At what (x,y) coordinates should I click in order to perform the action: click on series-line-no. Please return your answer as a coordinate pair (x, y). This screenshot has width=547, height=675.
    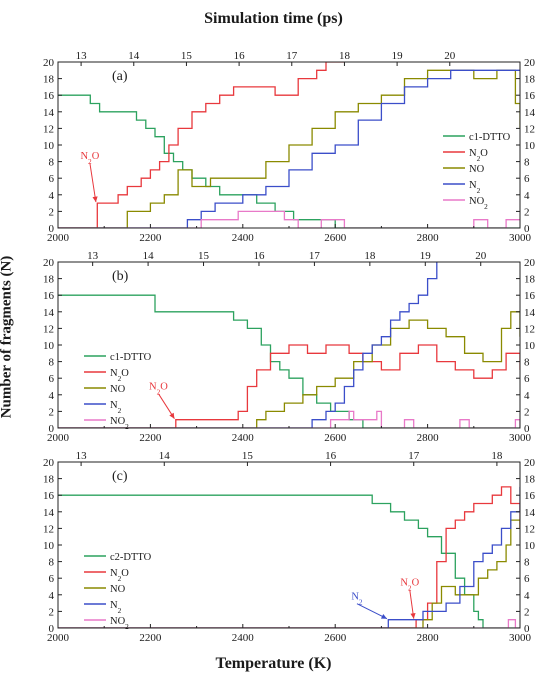
    Looking at the image, I should click on (289, 573).